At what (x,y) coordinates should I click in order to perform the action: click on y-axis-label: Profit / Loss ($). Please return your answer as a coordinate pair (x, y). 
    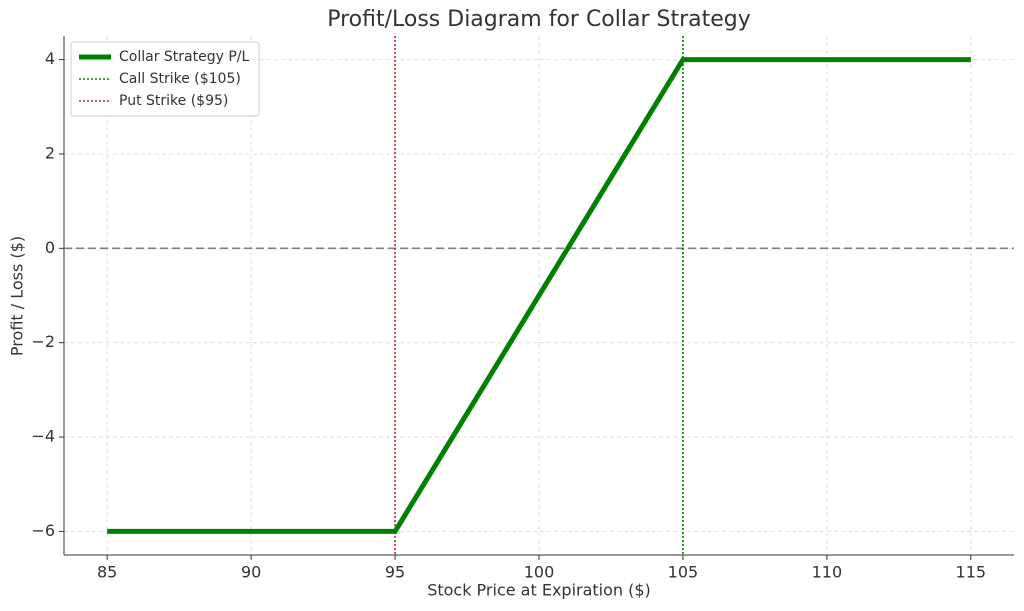
    Looking at the image, I should click on (17, 296).